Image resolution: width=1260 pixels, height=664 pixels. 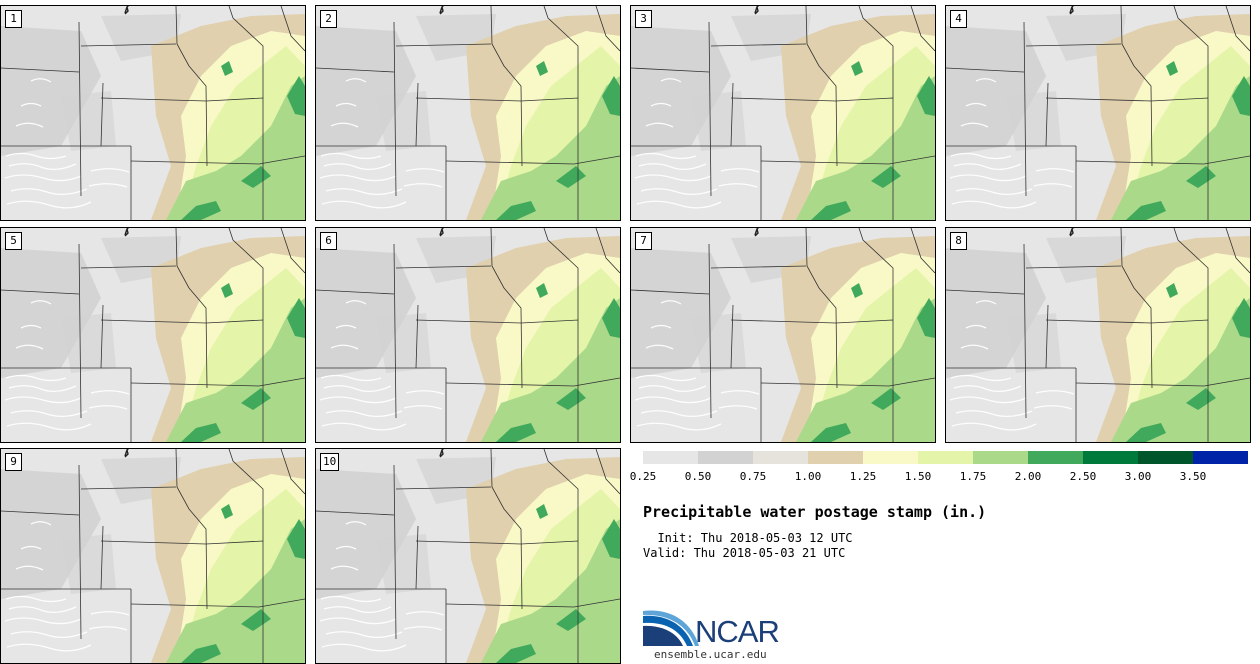 What do you see at coordinates (737, 631) in the screenshot?
I see `logo-wordmark: NCAR` at bounding box center [737, 631].